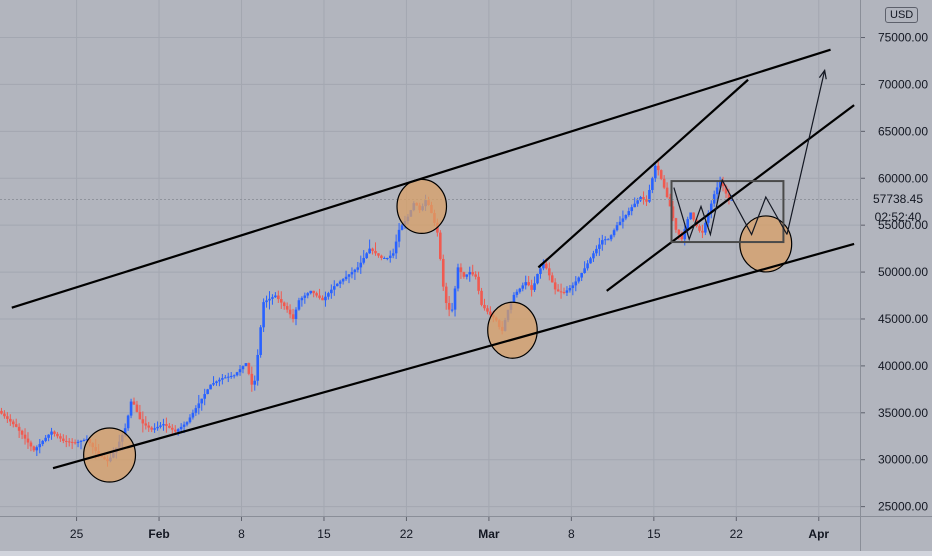  What do you see at coordinates (822, 74) in the screenshot?
I see `projection-arrow-head` at bounding box center [822, 74].